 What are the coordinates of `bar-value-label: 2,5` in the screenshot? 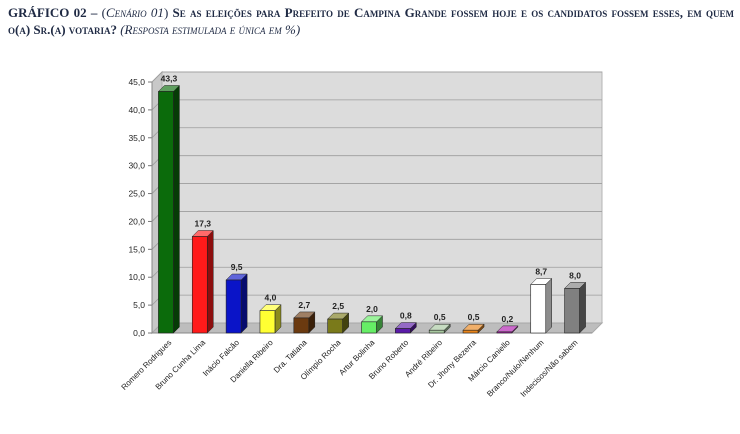 It's located at (338, 306).